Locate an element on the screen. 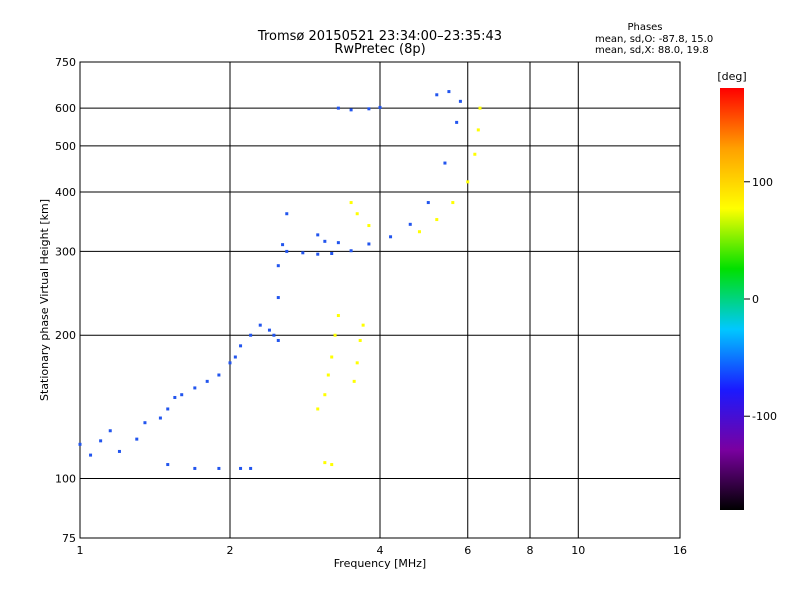 The width and height of the screenshot is (800, 600). phases-x-stats: mean, sd,X: 88.0, 19.8 is located at coordinates (652, 50).